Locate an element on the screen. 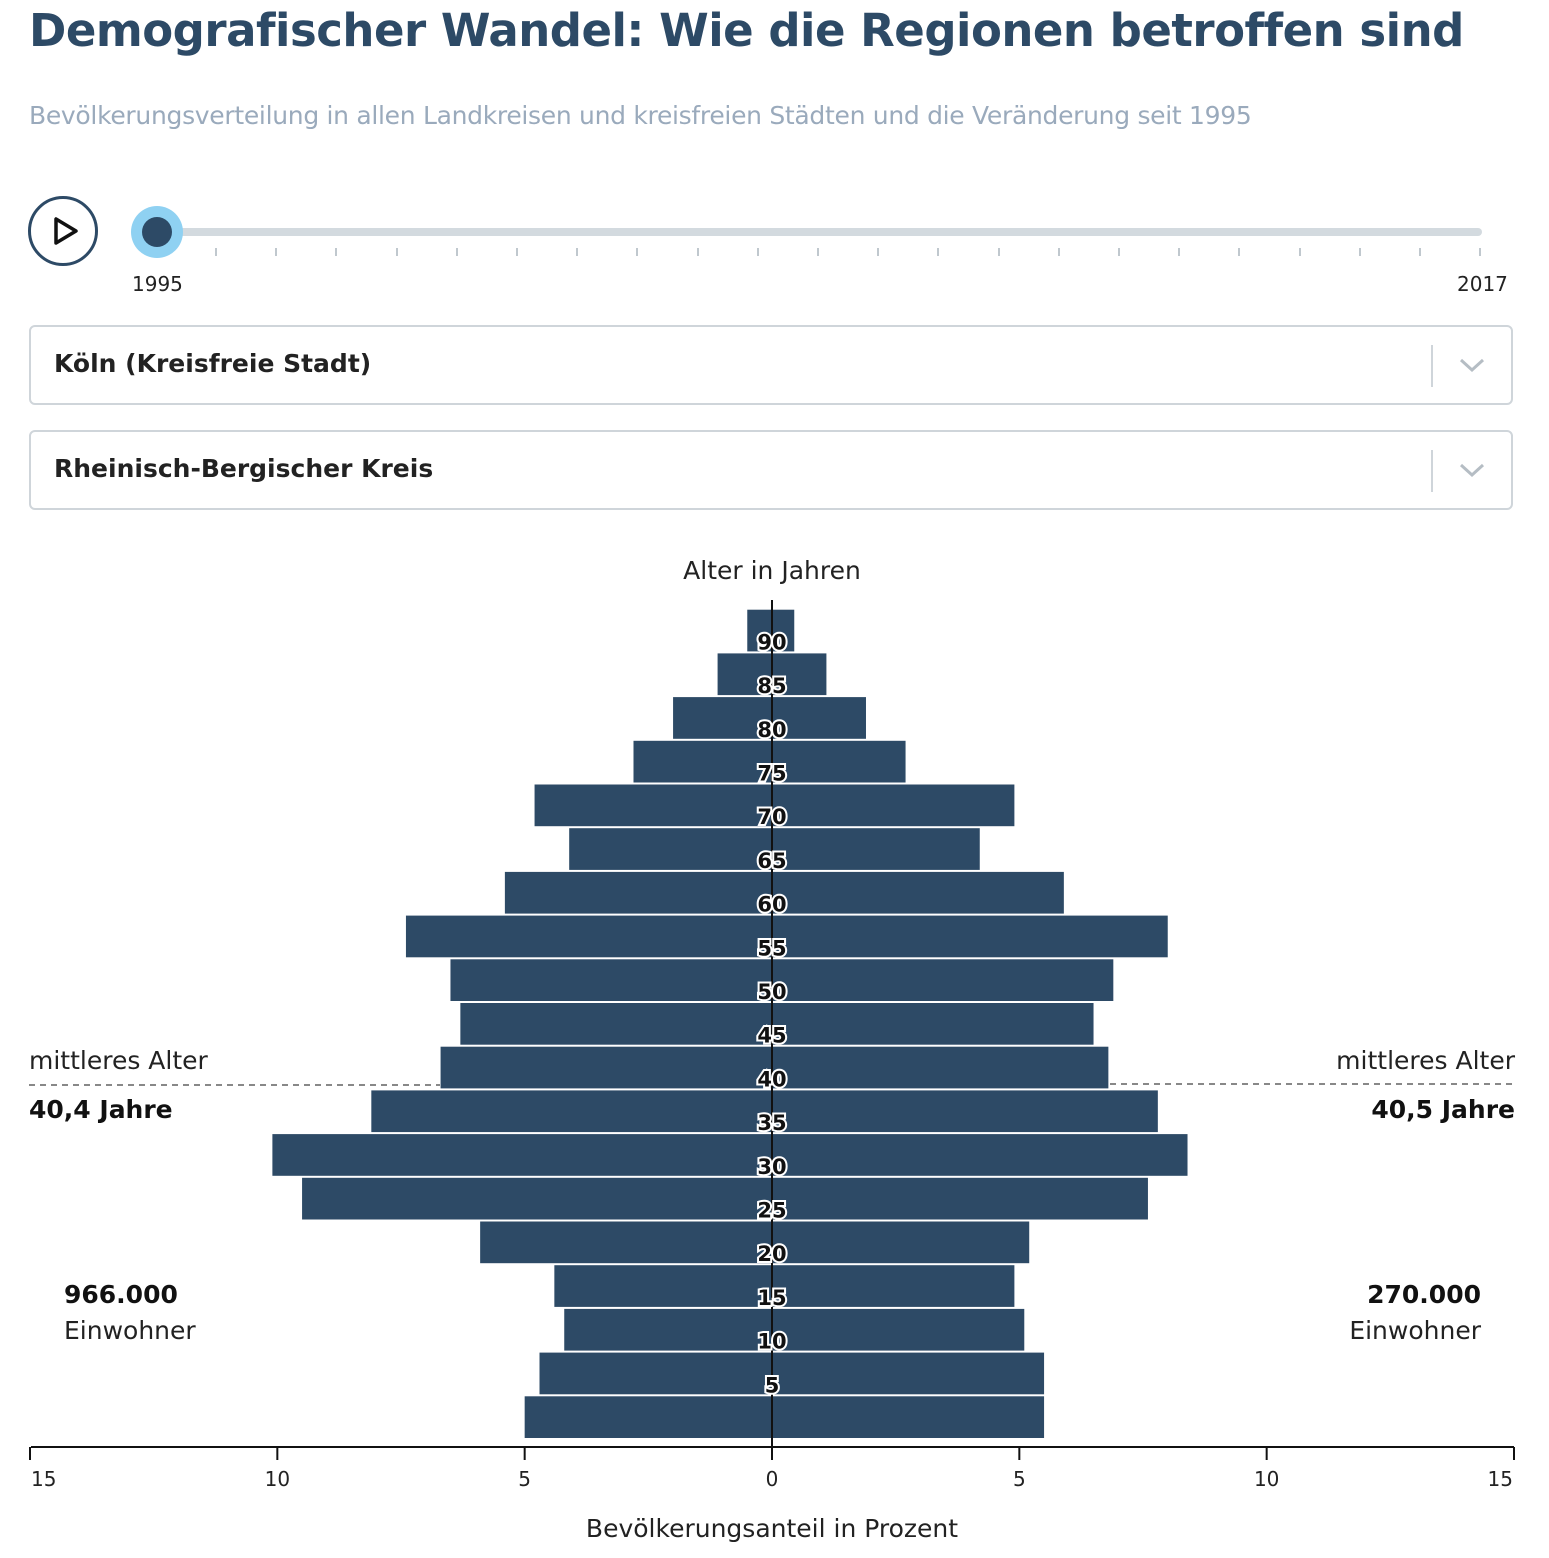 The width and height of the screenshot is (1549, 1558). age-label-85: 85 is located at coordinates (771, 686).